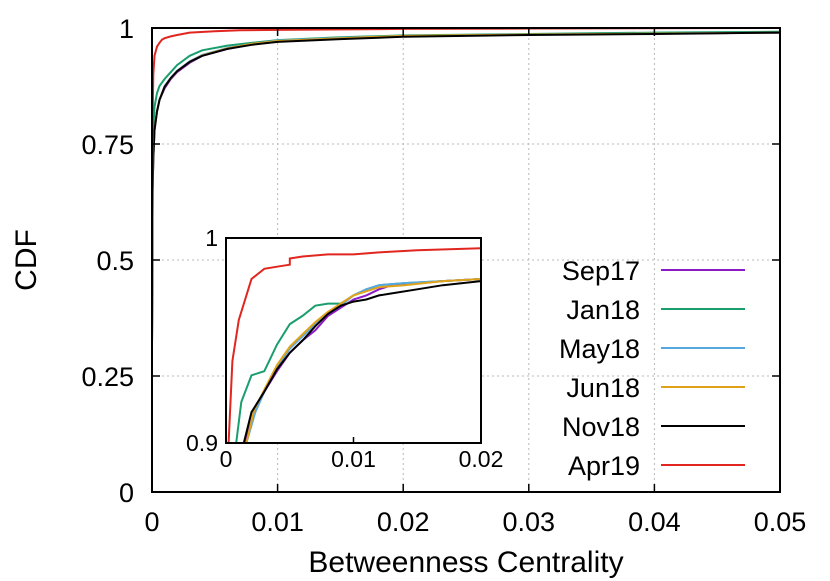  Describe the element at coordinates (115, 261) in the screenshot. I see `y-tick-label: 0.5` at that location.